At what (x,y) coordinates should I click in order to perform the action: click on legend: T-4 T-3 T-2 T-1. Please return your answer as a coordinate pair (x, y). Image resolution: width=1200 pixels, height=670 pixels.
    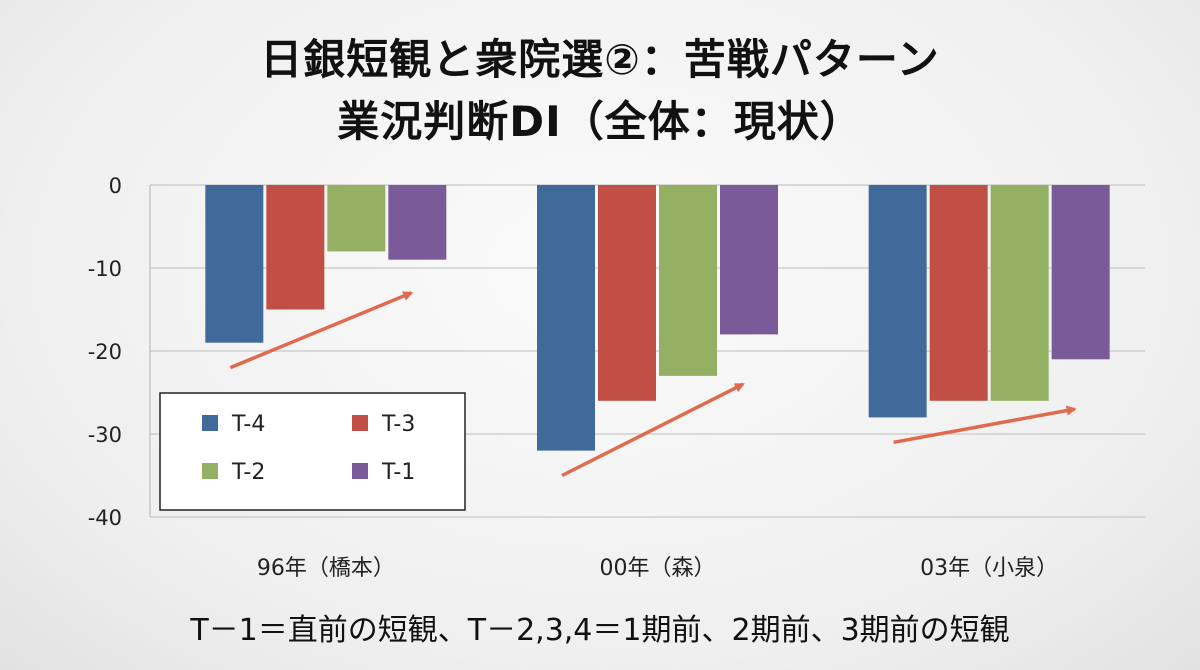
    Looking at the image, I should click on (312, 451).